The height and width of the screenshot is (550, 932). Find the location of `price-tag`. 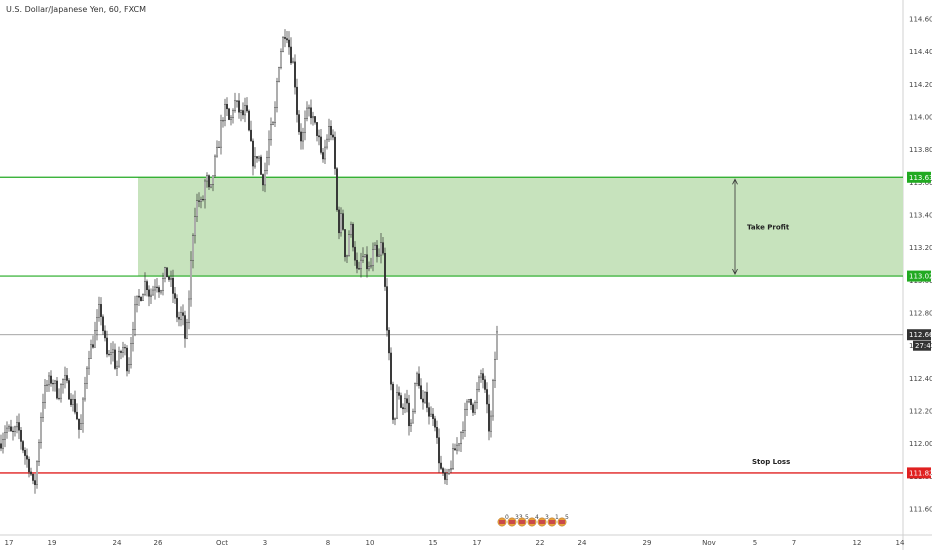

price-tag is located at coordinates (919, 276).